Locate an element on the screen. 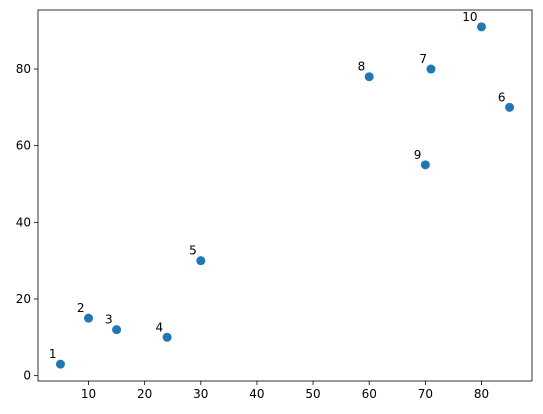  x-tick-label: 30 is located at coordinates (200, 394).